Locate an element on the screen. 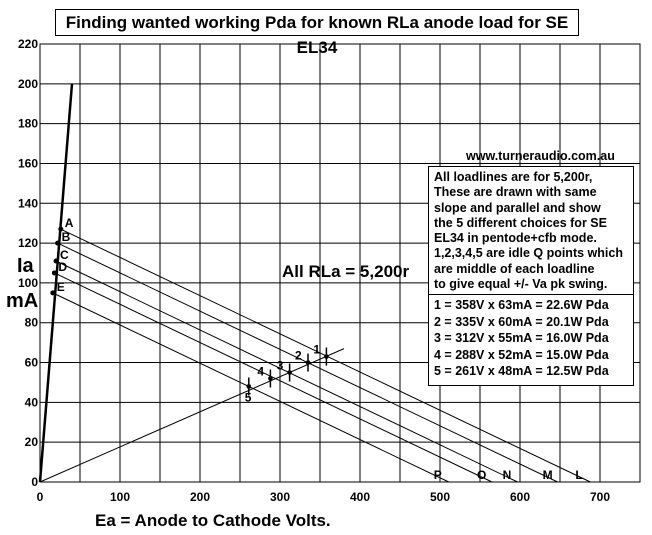 The image size is (652, 535). y-axis-label-ma: mA is located at coordinates (22, 301).